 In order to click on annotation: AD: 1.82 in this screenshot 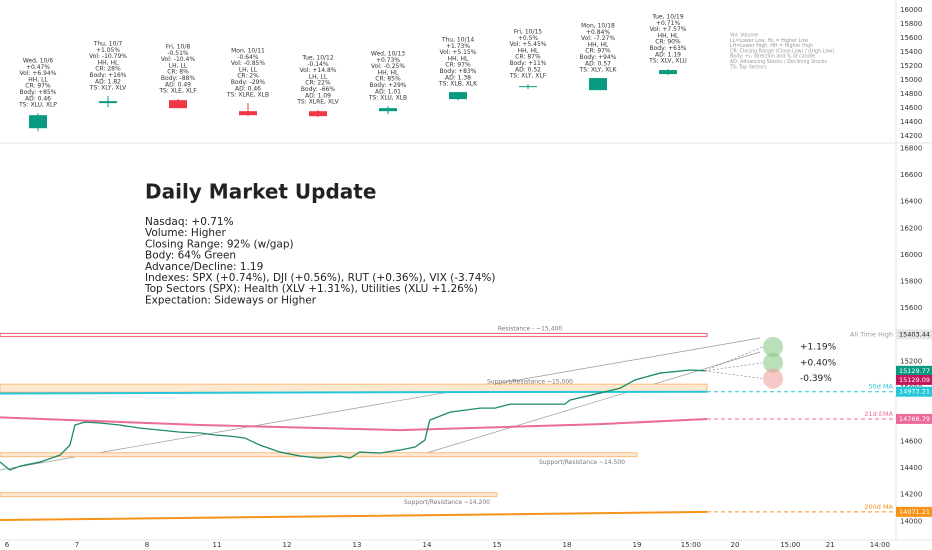, I will do `click(108, 81)`.